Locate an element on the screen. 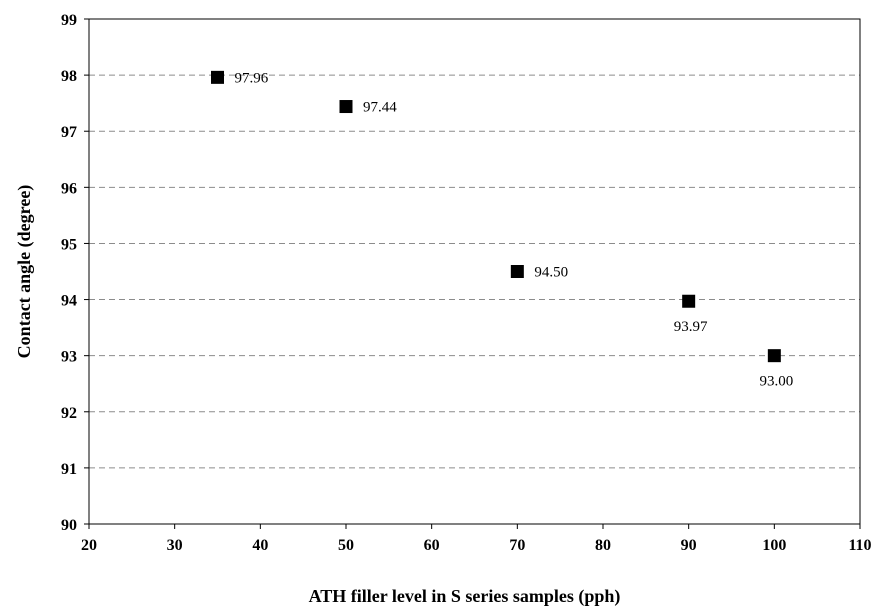 The image size is (878, 613). x-tick-label-40: 40 is located at coordinates (260, 545).